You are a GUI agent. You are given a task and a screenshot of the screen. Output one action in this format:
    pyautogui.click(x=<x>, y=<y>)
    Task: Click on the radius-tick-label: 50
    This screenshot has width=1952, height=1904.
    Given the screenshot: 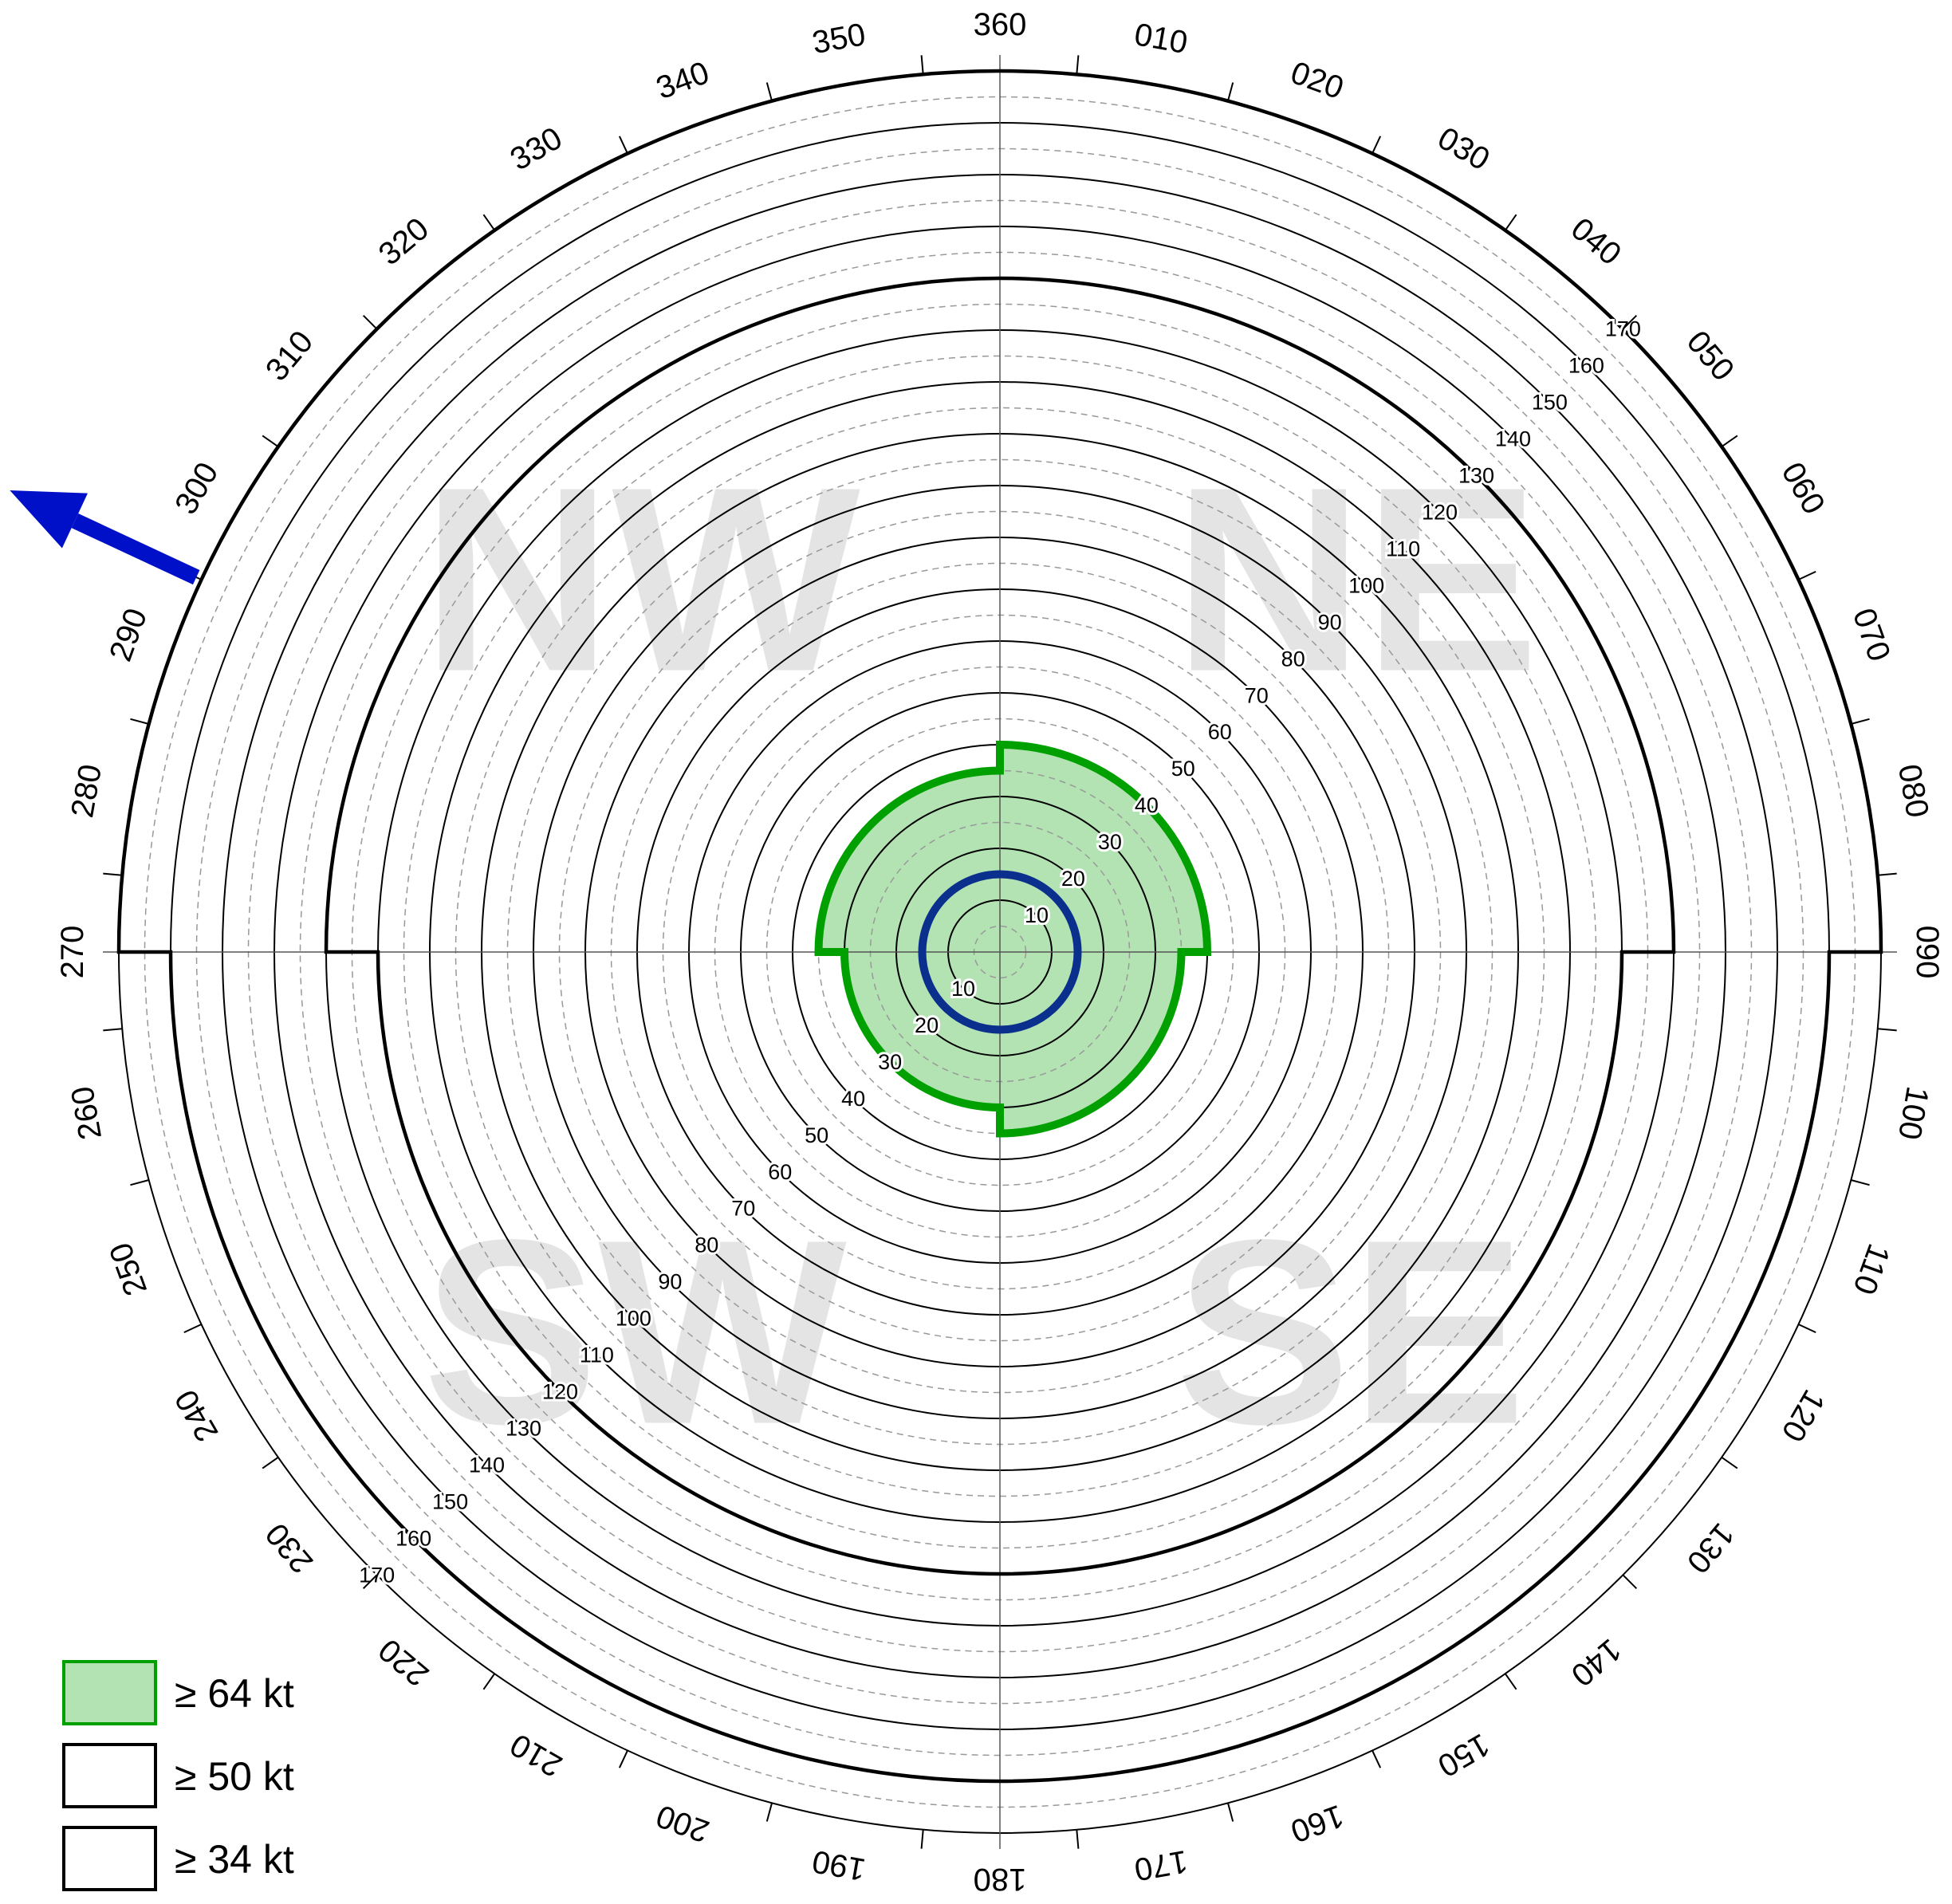 What is the action you would take?
    pyautogui.click(x=816, y=1135)
    